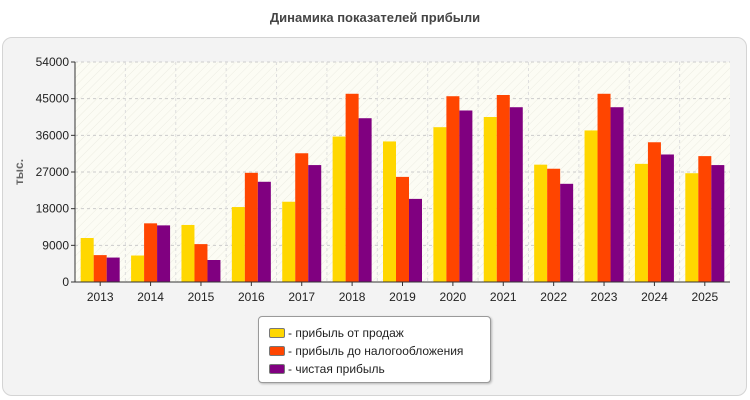 Image resolution: width=750 pixels, height=400 pixels. I want to click on x-tick-label: 2013, so click(100, 297).